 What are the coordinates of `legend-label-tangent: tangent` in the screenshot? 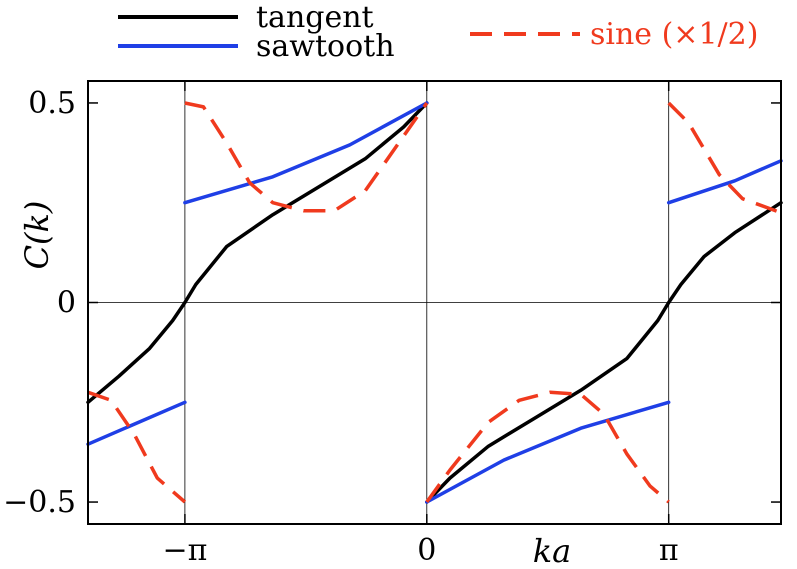 It's located at (315, 17).